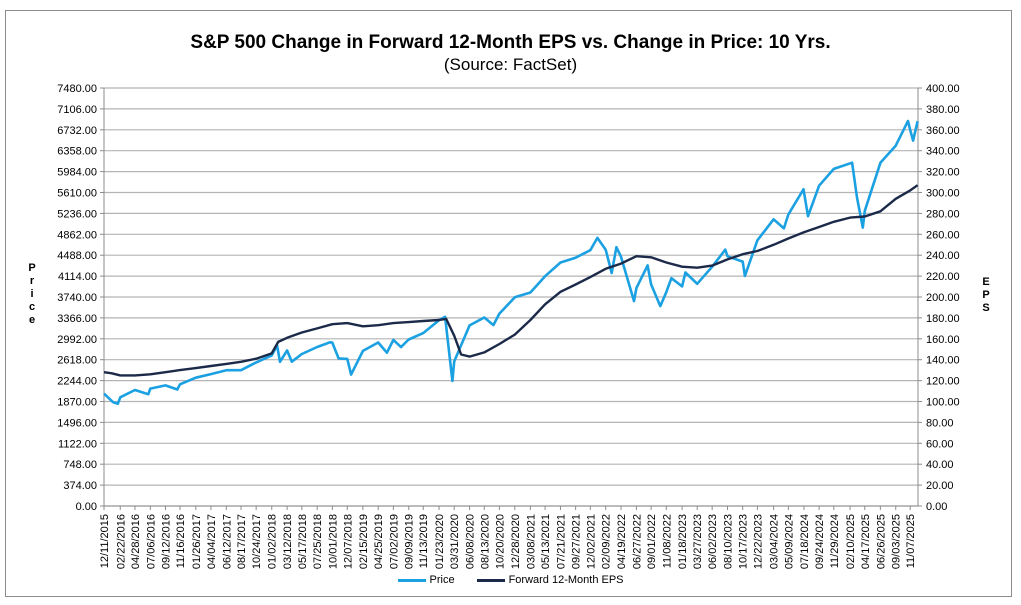 Image resolution: width=1021 pixels, height=605 pixels. I want to click on x-tick-label: 12/28/2020, so click(516, 541).